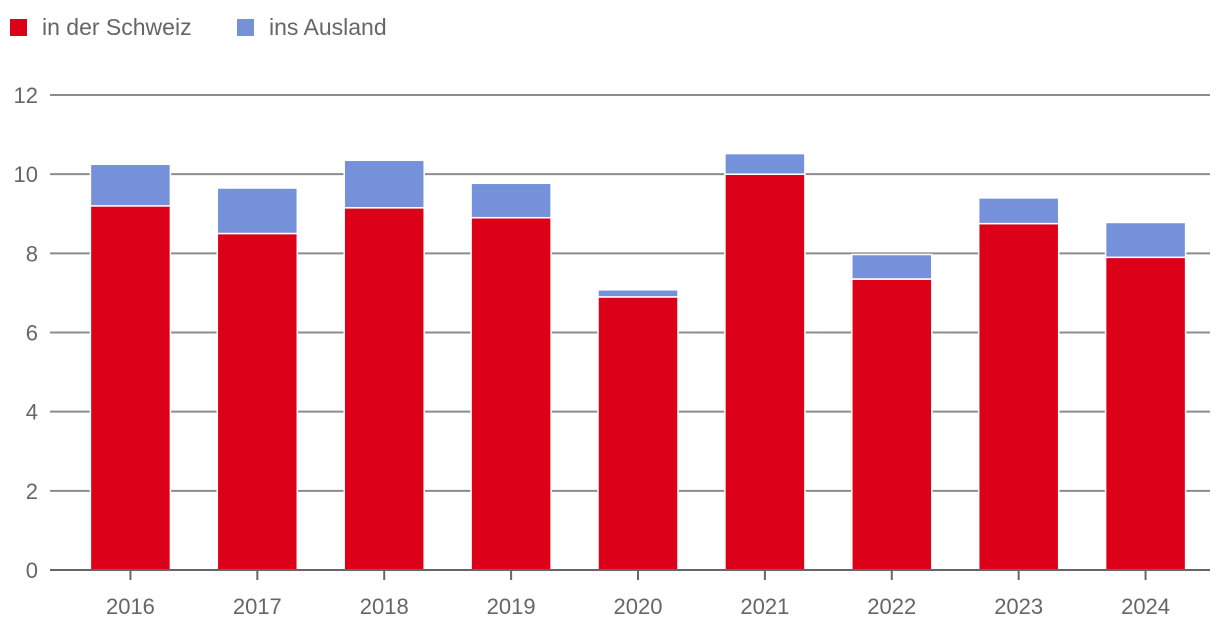  What do you see at coordinates (764, 606) in the screenshot?
I see `x-tick-label-2021: 2021` at bounding box center [764, 606].